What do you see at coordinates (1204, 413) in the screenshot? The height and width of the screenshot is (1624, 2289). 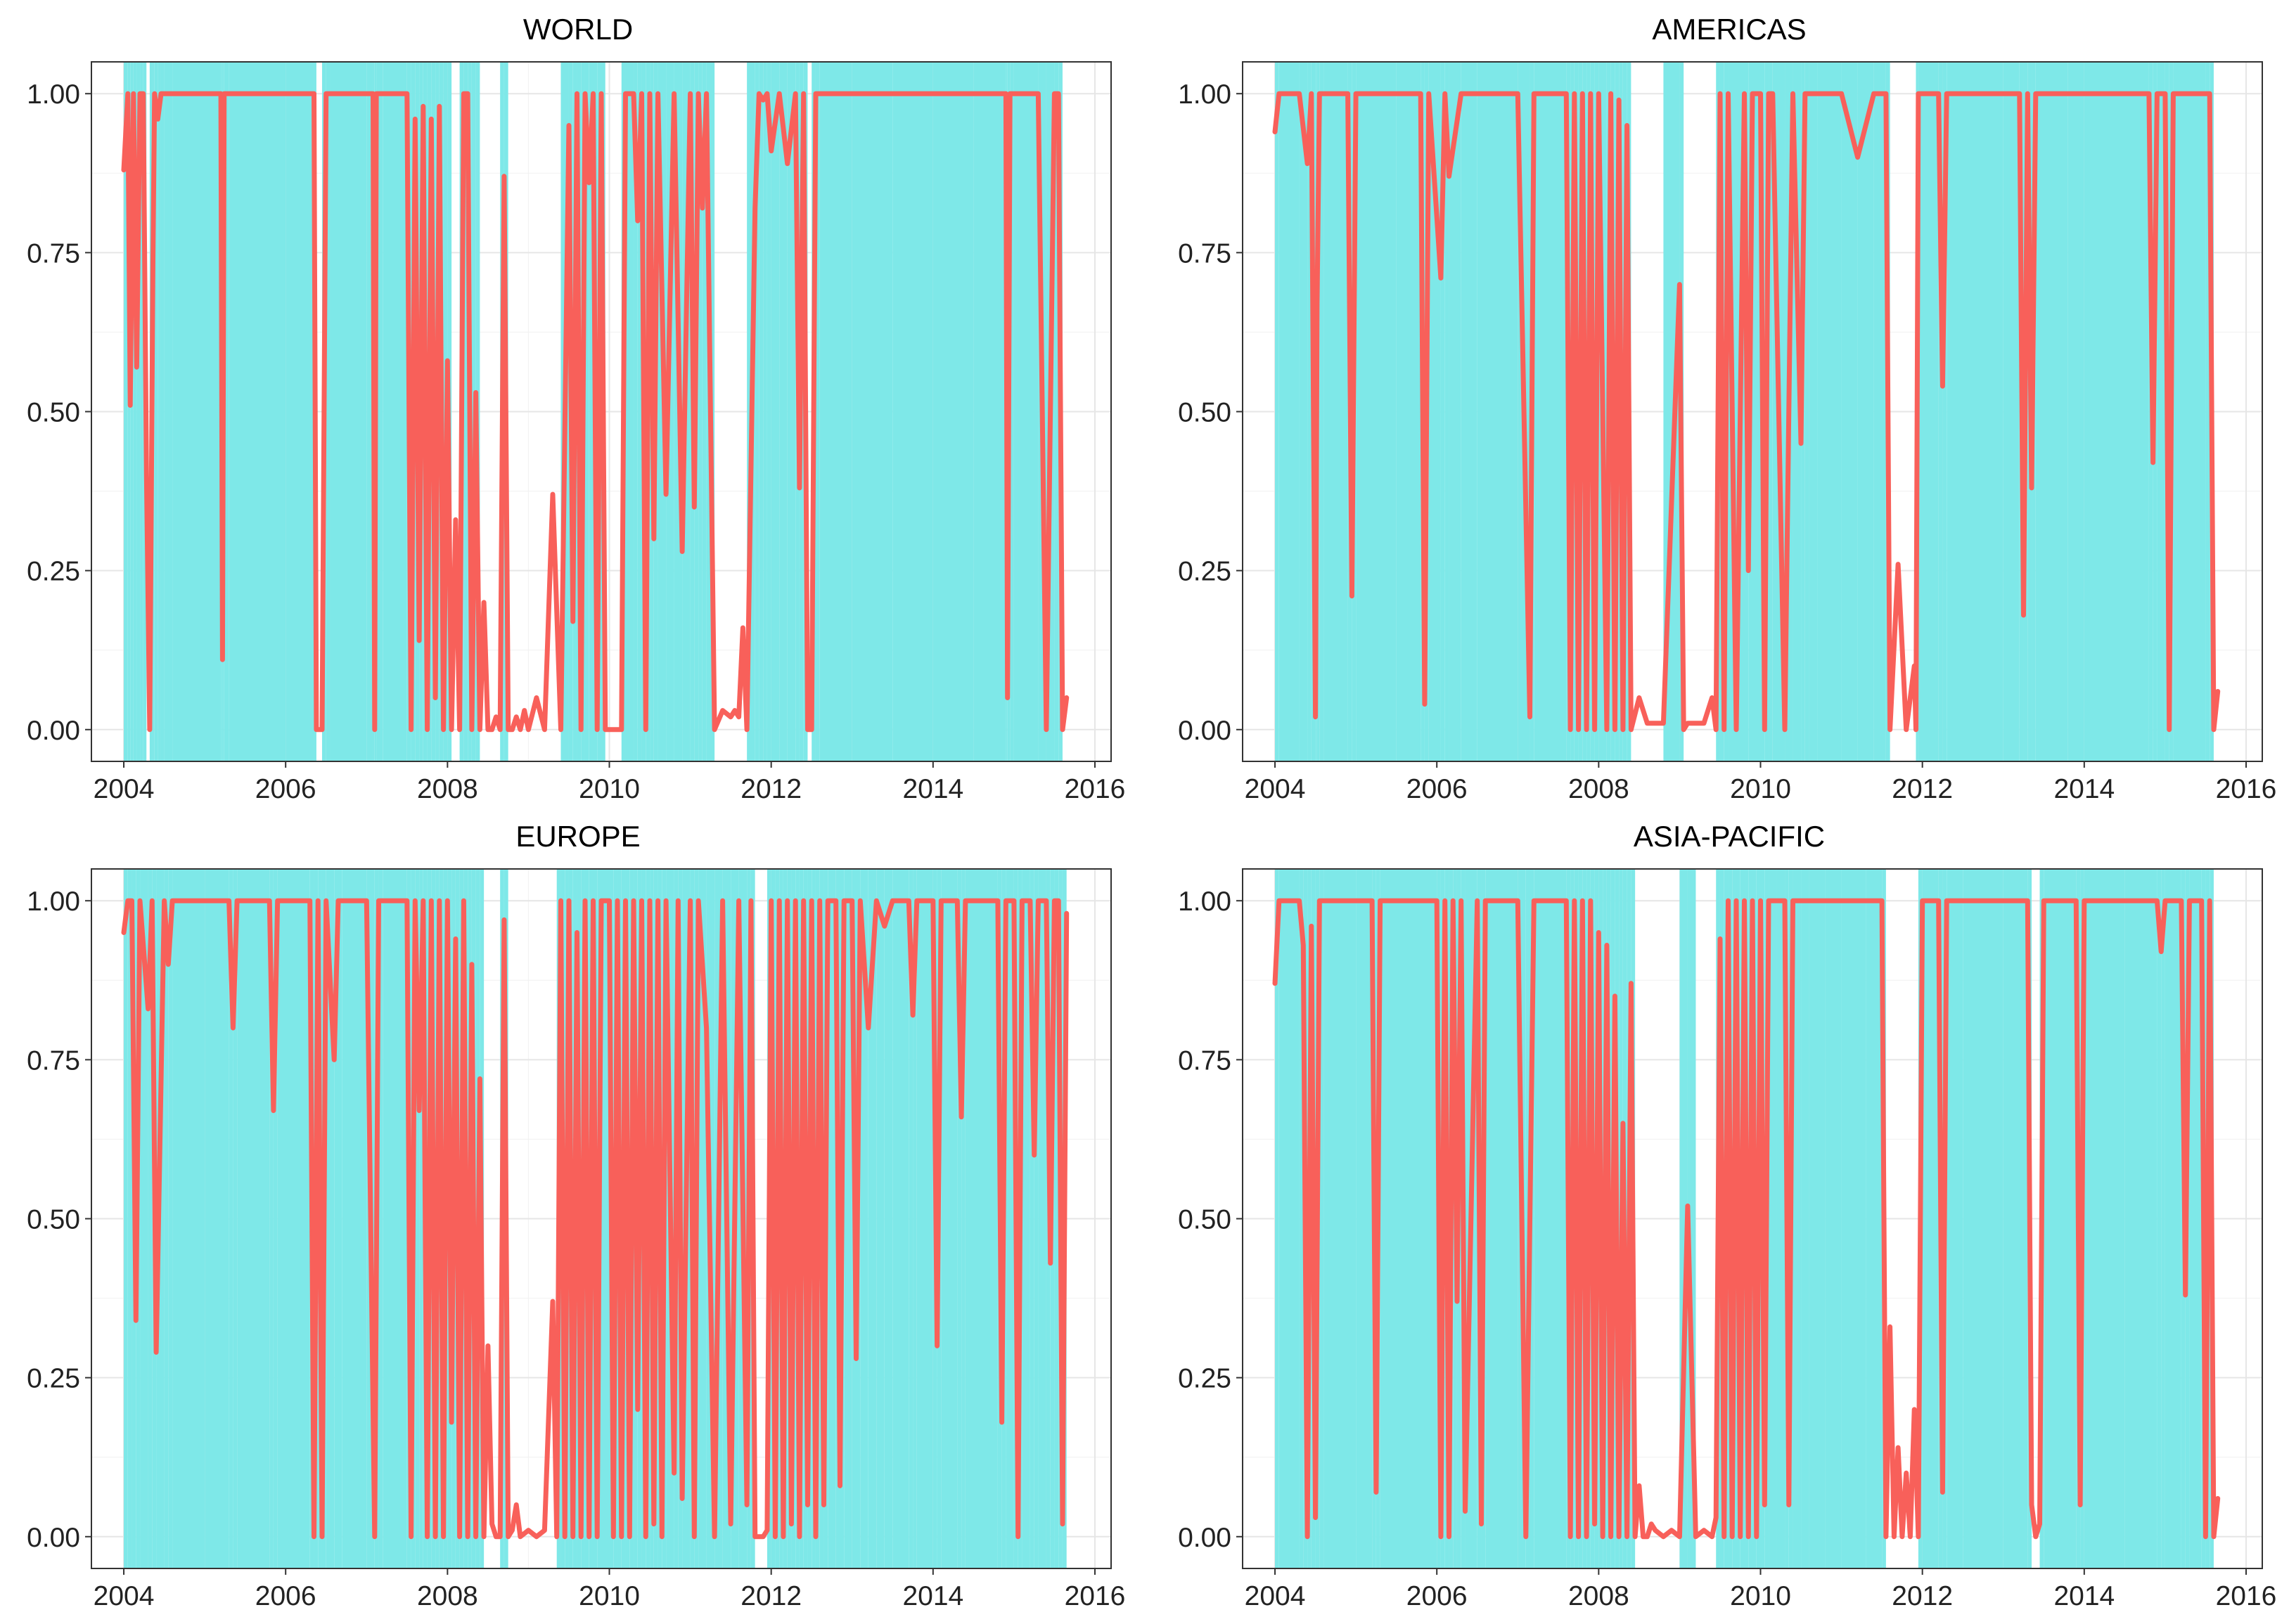 I see `y-tick-label: 0.50` at bounding box center [1204, 413].